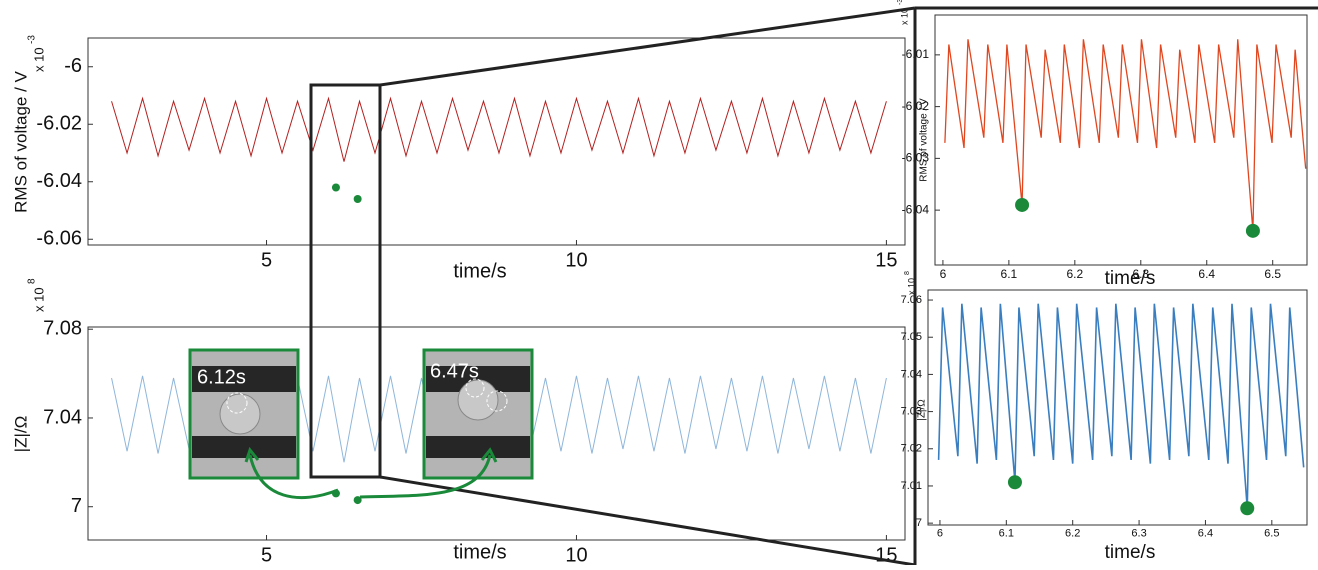 The width and height of the screenshot is (1318, 570). What do you see at coordinates (62, 329) in the screenshot?
I see `y-tick-label: 7.08` at bounding box center [62, 329].